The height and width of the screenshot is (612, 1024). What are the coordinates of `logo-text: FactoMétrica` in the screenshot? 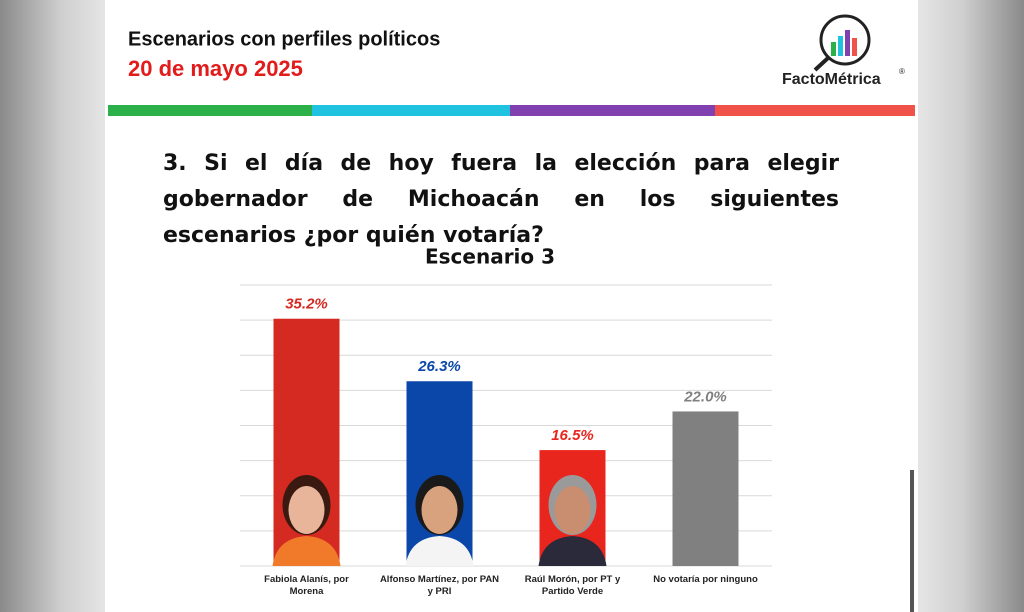 It's located at (831, 79).